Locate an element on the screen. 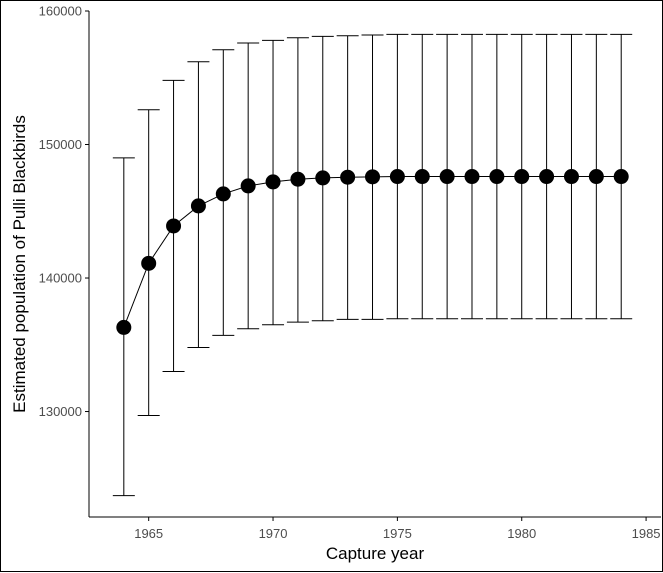 This screenshot has width=663, height=573. x-tick-label: 1970 is located at coordinates (273, 533).